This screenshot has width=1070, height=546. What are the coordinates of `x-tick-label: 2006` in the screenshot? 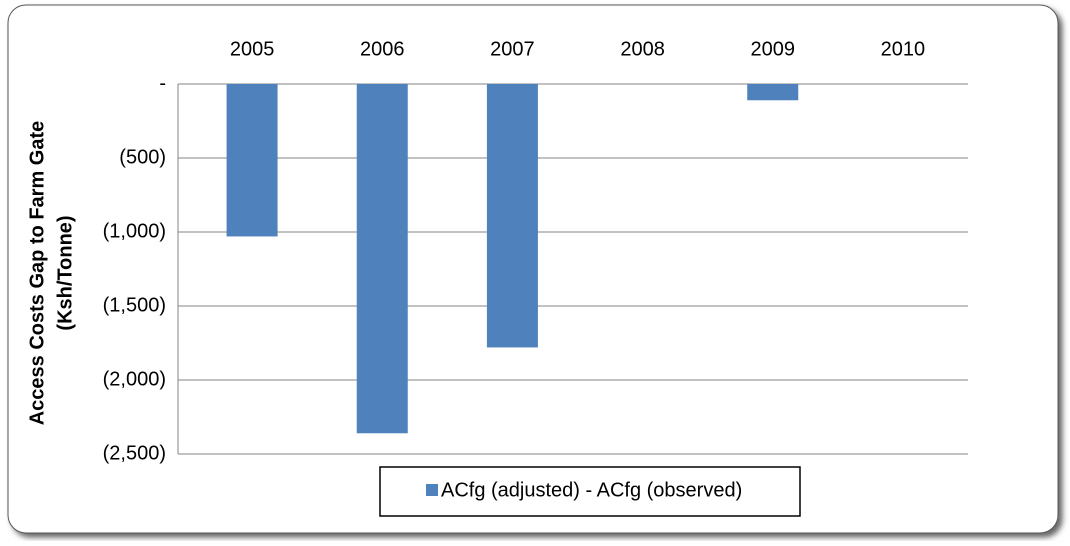 It's located at (382, 49).